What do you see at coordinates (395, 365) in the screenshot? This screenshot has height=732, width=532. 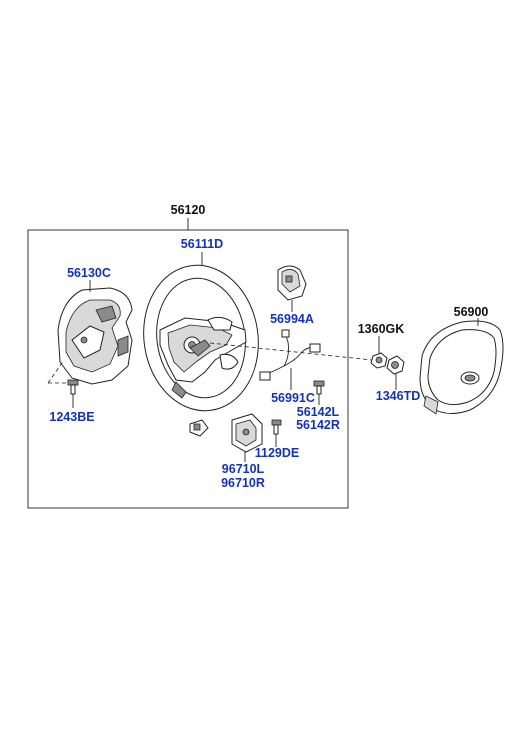 I see `nut-1346td` at bounding box center [395, 365].